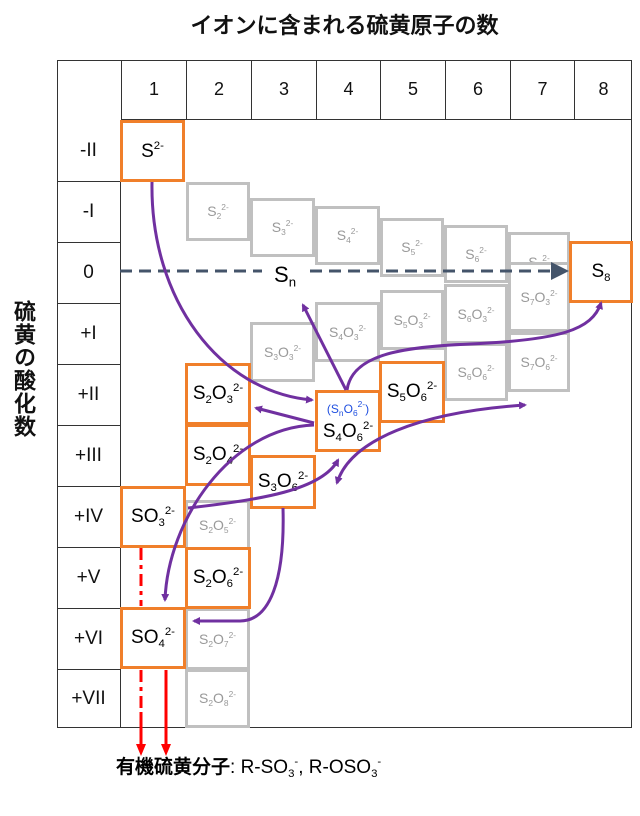 The image size is (640, 816). I want to click on species-box-S3_2m: S32-, so click(282, 227).